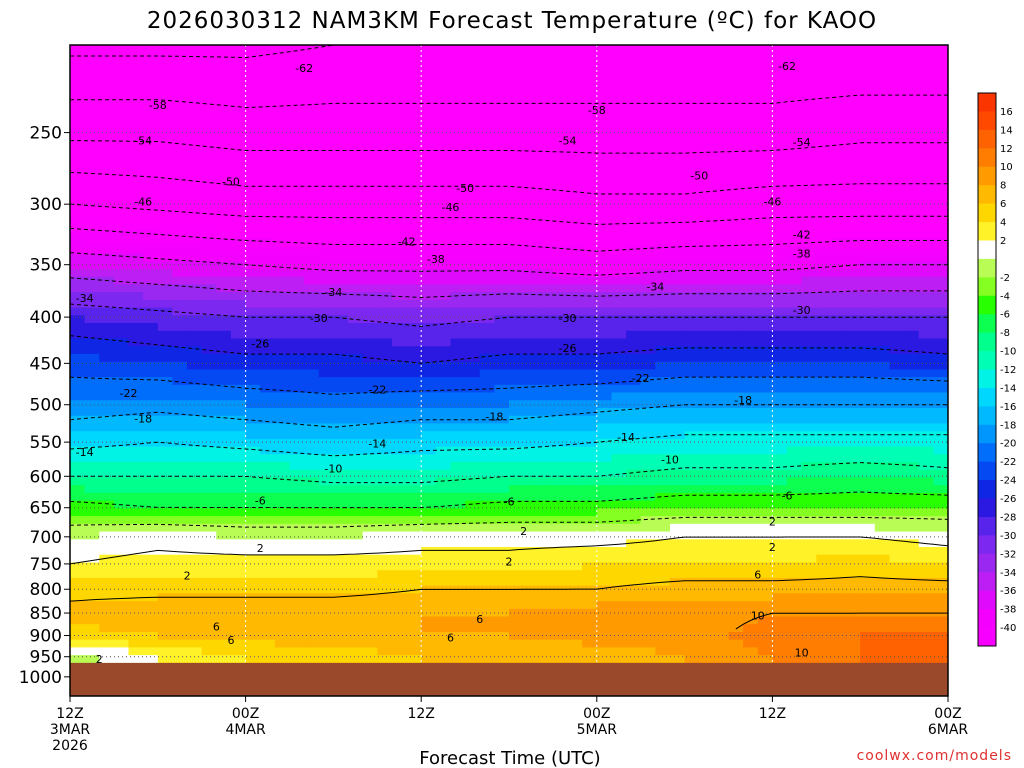 This screenshot has height=768, width=1024. I want to click on contour-label: -62, so click(304, 68).